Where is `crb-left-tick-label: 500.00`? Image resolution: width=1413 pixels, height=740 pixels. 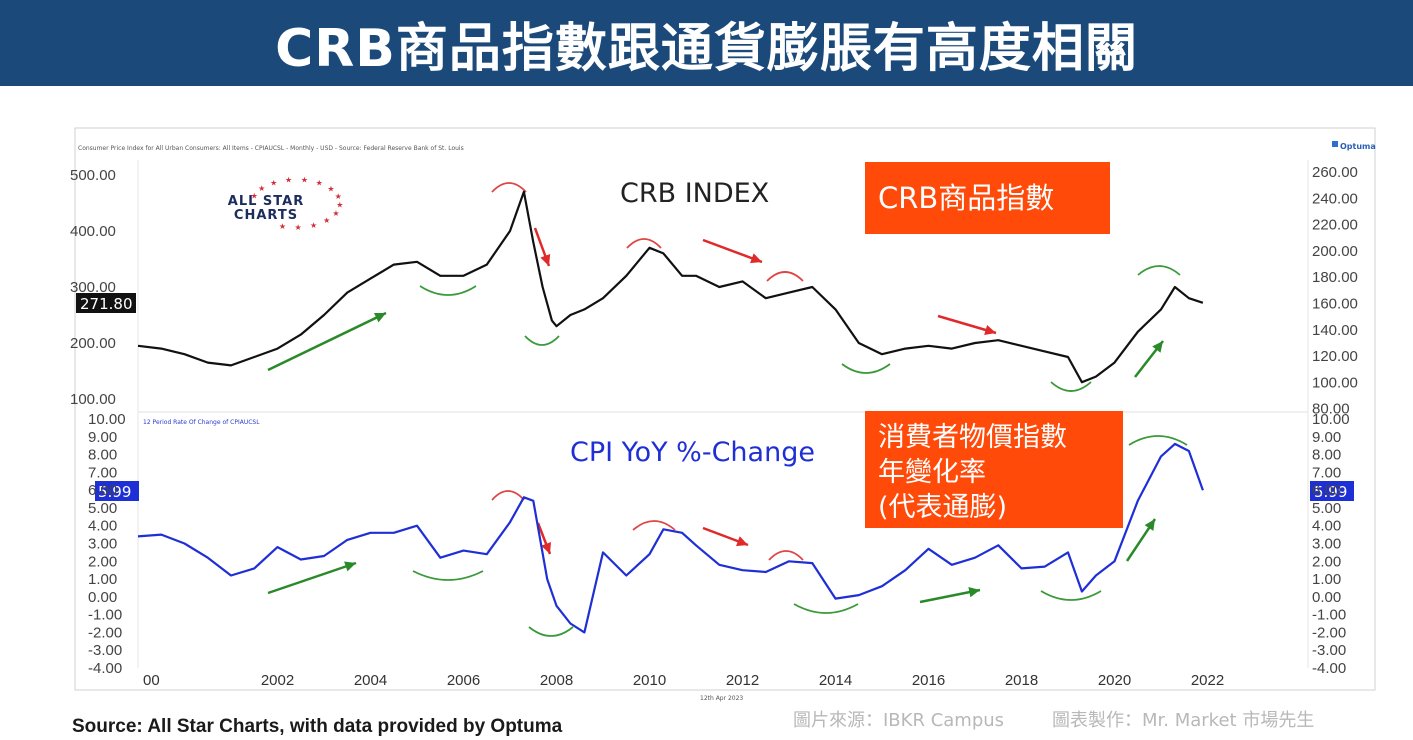
crb-left-tick-label: 500.00 is located at coordinates (93, 175).